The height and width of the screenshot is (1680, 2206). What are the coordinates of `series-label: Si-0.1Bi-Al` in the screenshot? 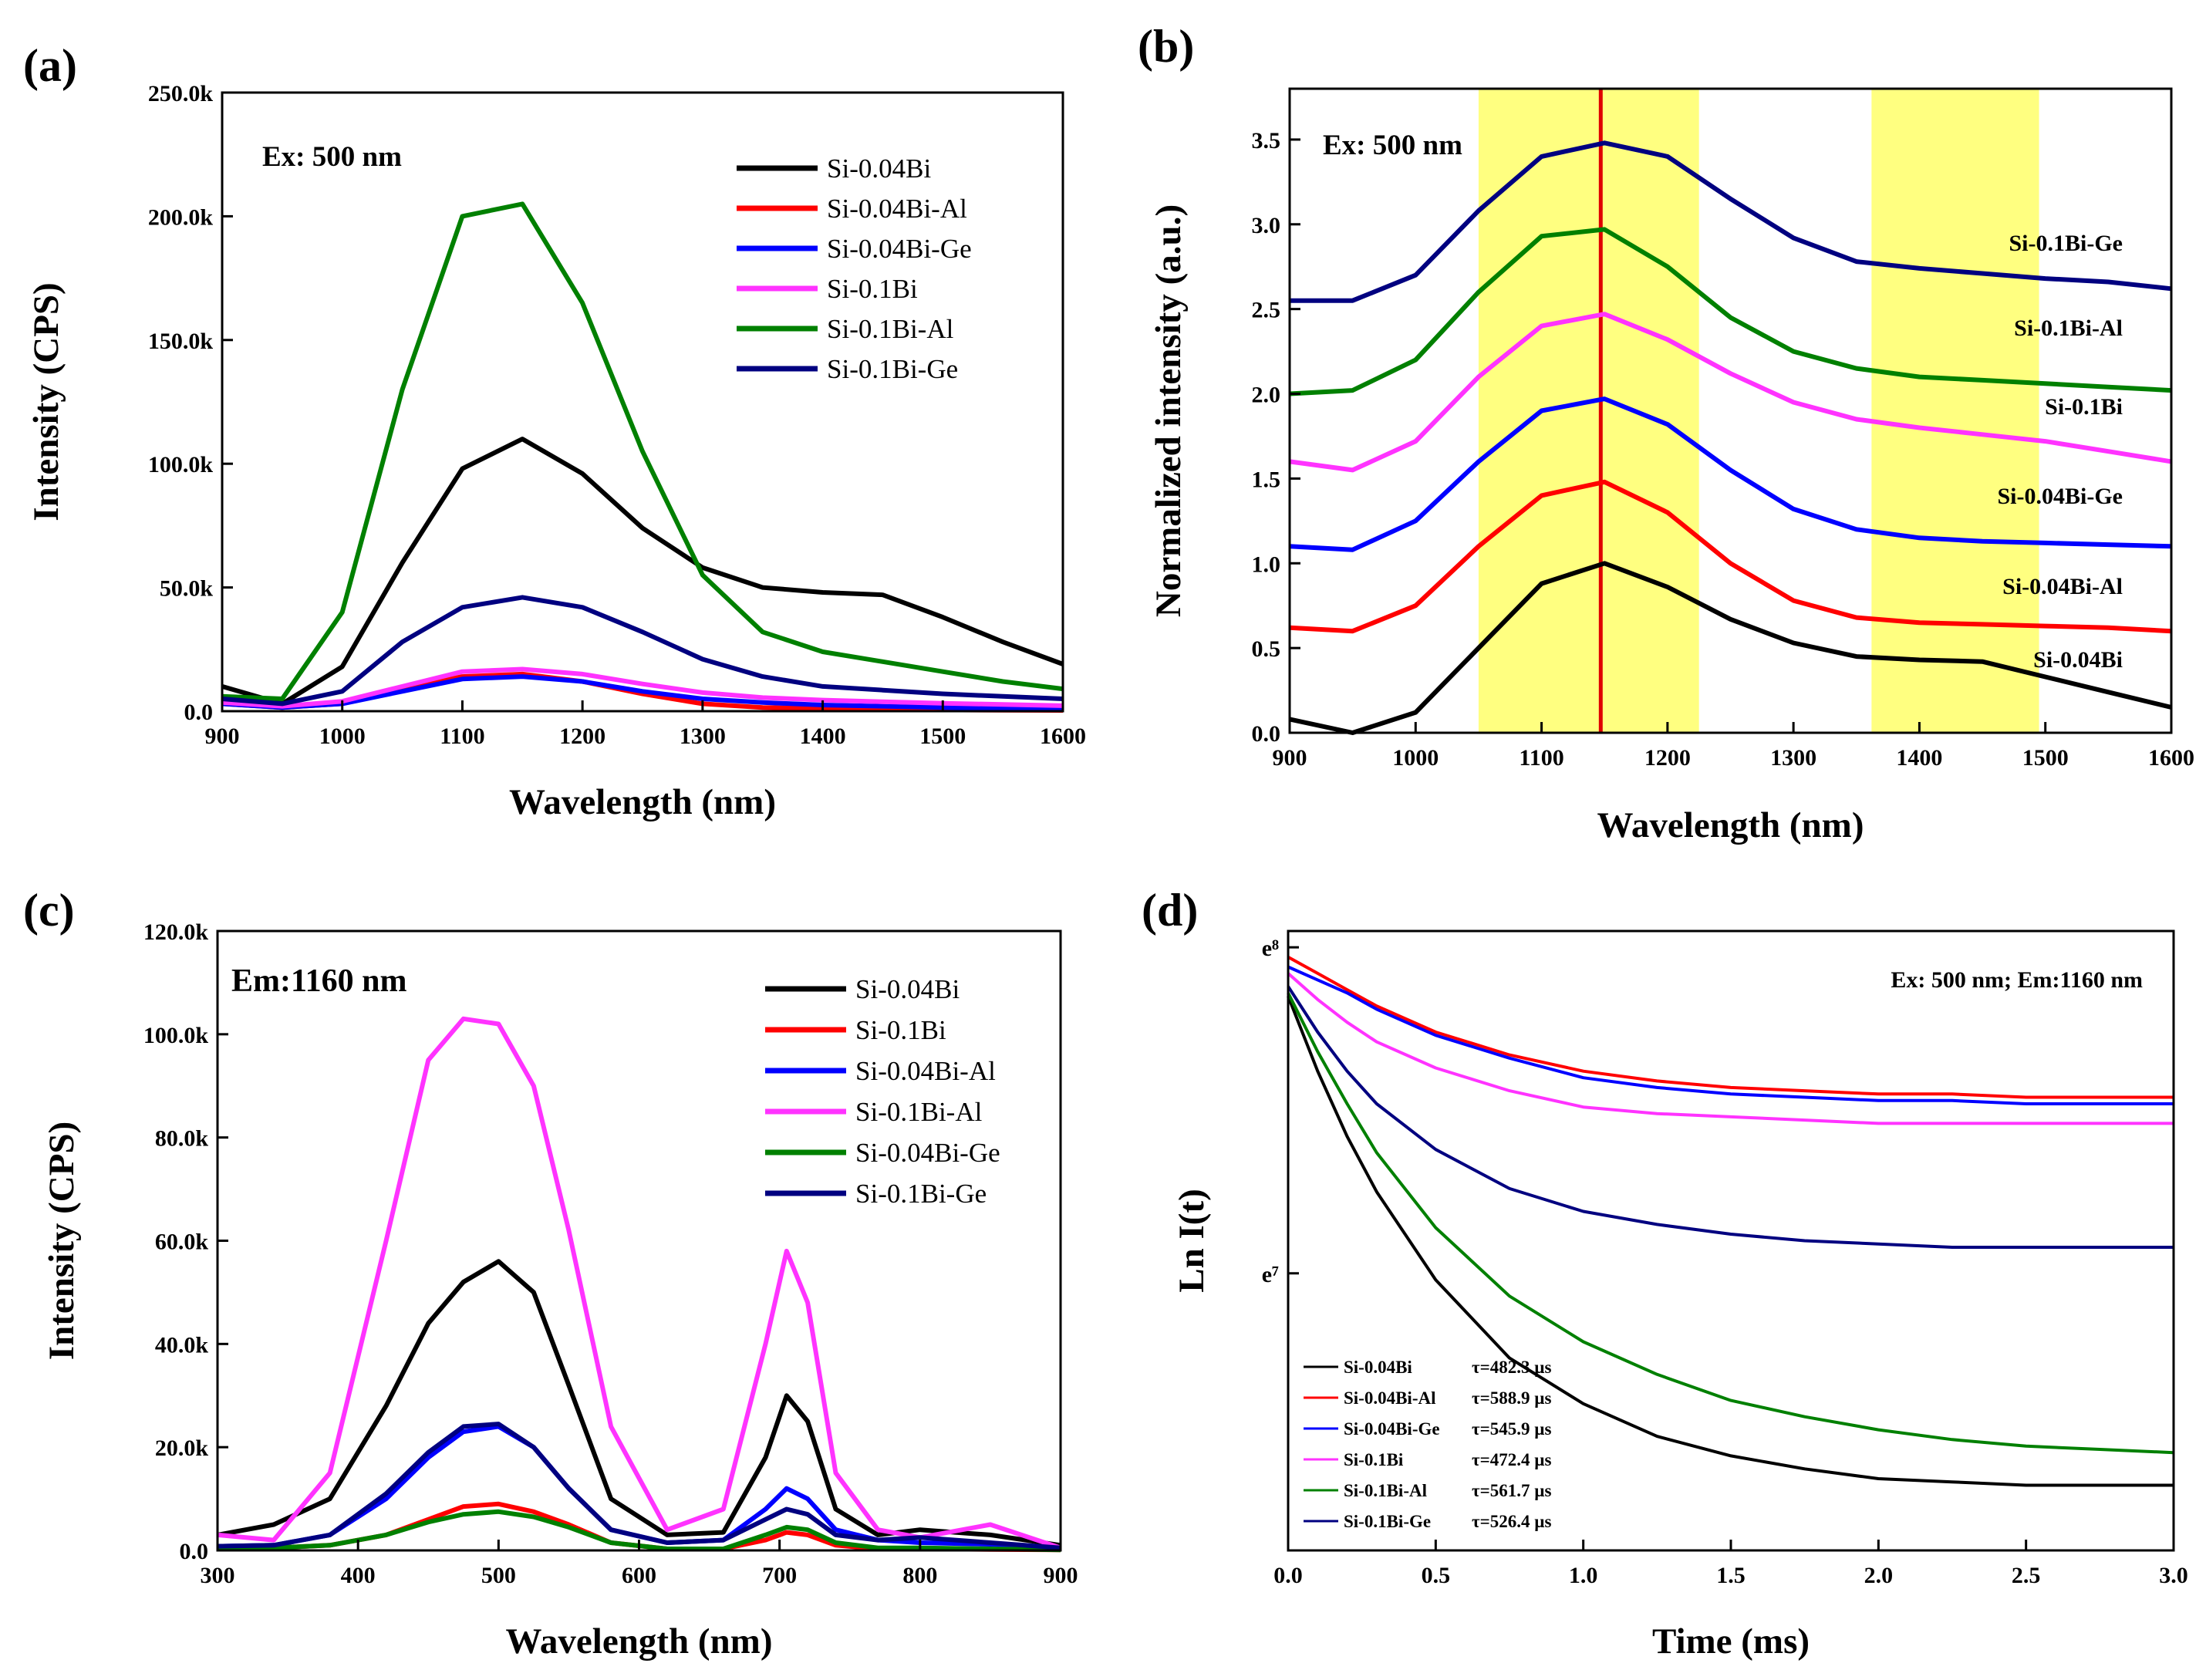 It's located at (2069, 328).